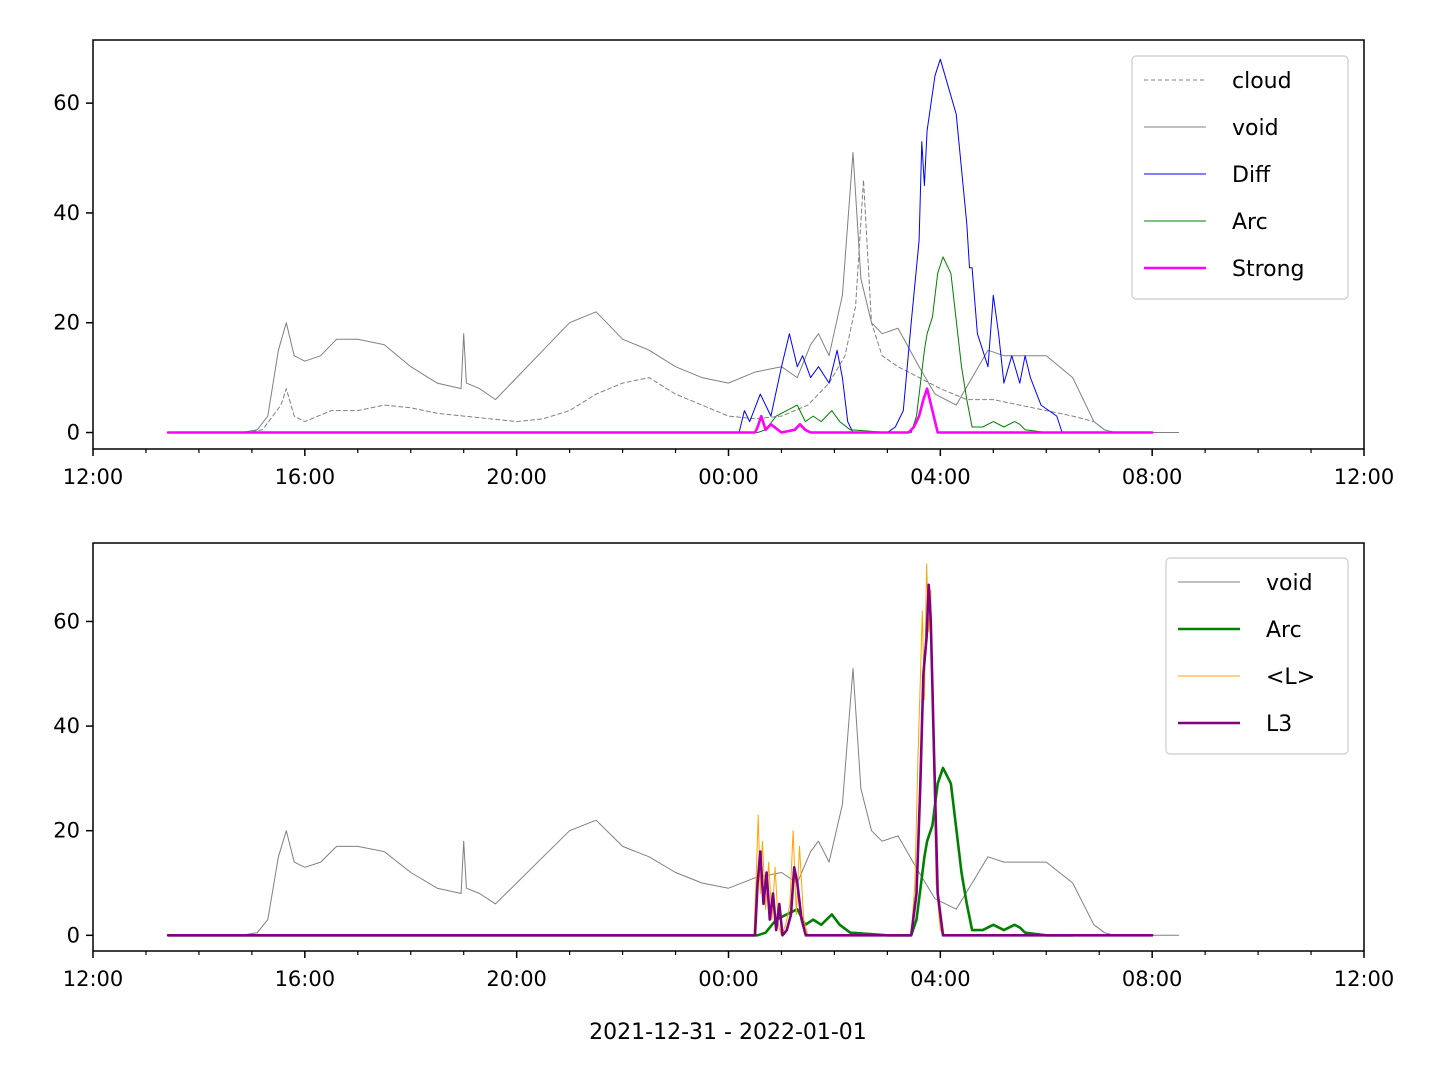 This screenshot has height=1080, width=1440. Describe the element at coordinates (660, 410) in the screenshot. I see `series-line-strong` at that location.